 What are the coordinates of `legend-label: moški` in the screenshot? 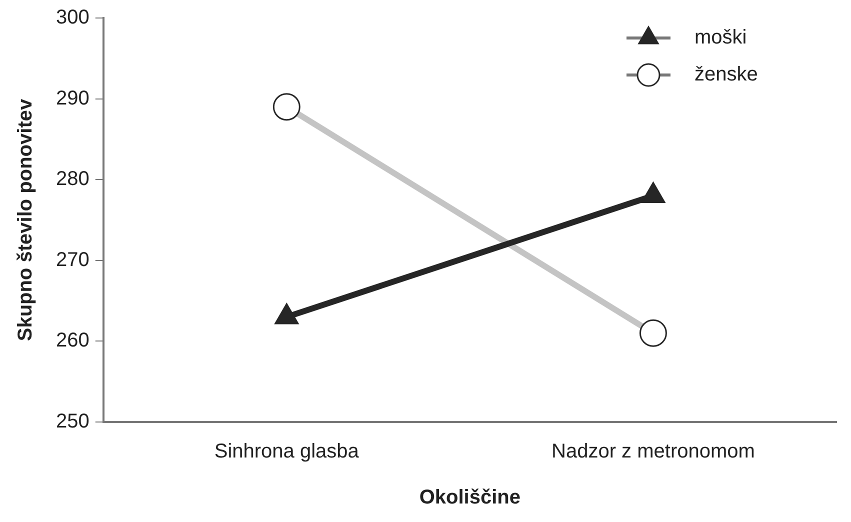 It's located at (720, 37).